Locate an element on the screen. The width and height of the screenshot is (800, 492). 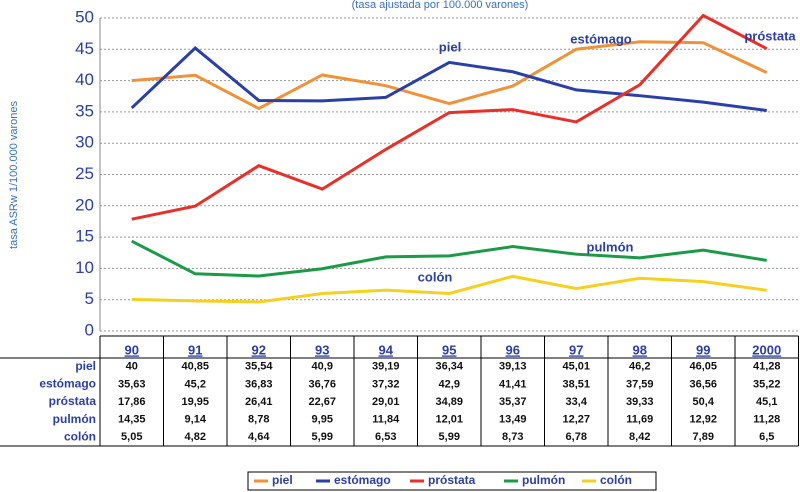
table-cell: 22,67 is located at coordinates (322, 402).